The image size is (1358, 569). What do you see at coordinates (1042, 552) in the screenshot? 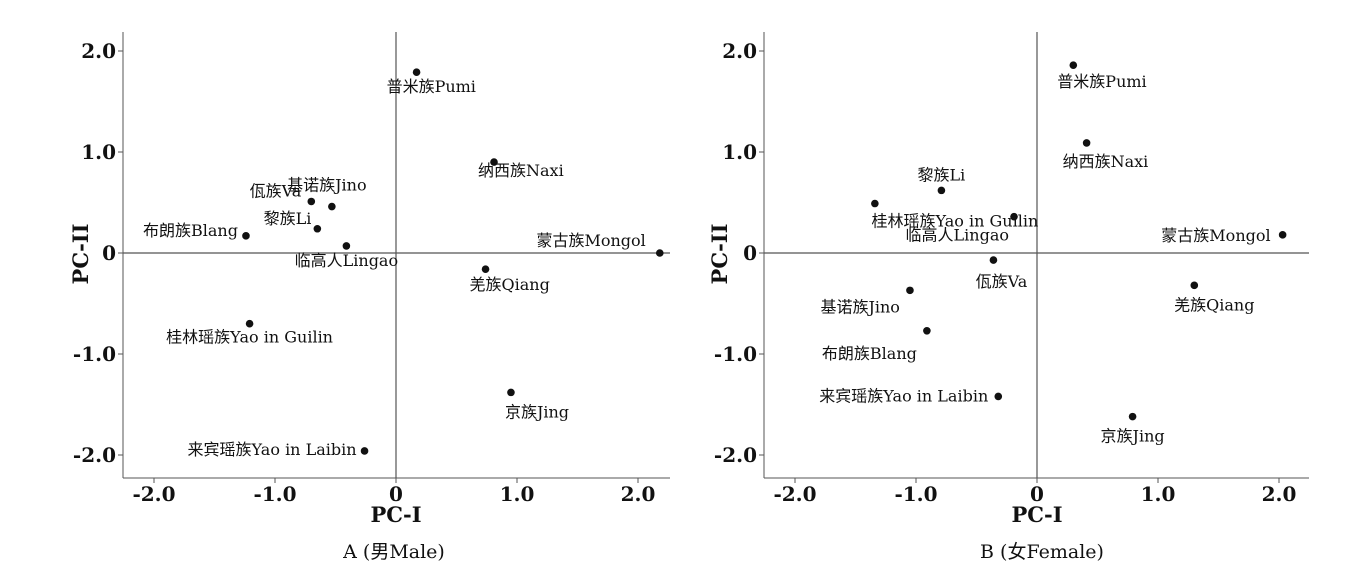
I see `caption-female: B (女Female)` at bounding box center [1042, 552].